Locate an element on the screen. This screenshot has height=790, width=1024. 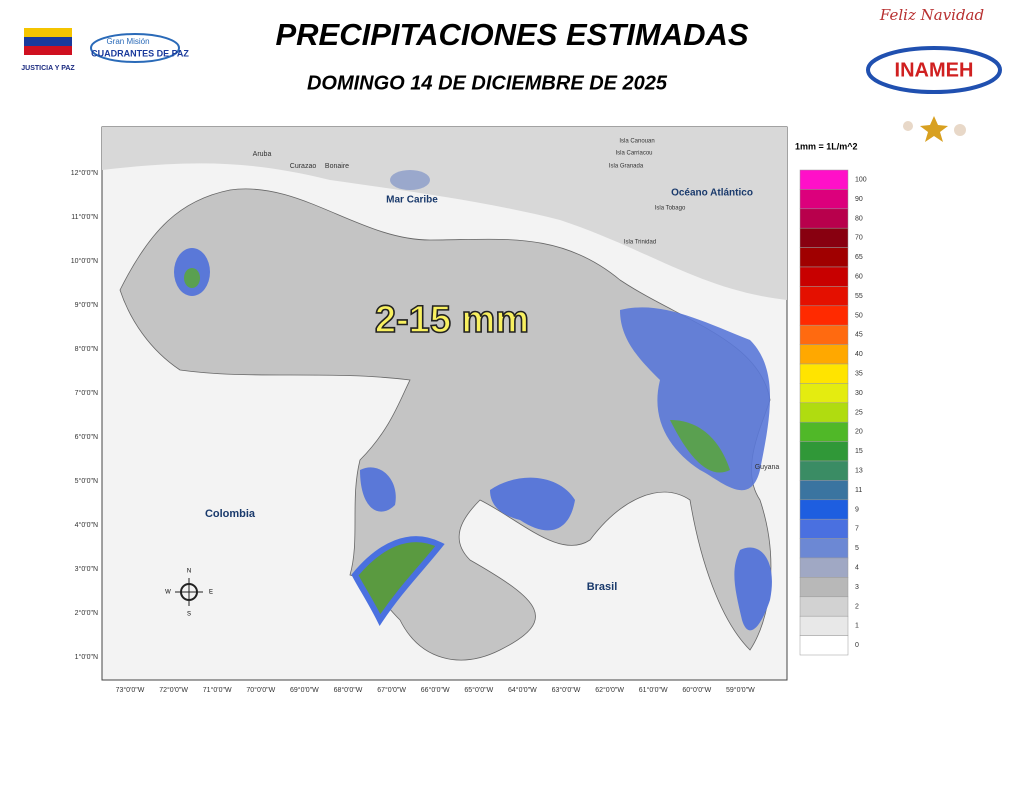
legend-label: 35 is located at coordinates (859, 374).